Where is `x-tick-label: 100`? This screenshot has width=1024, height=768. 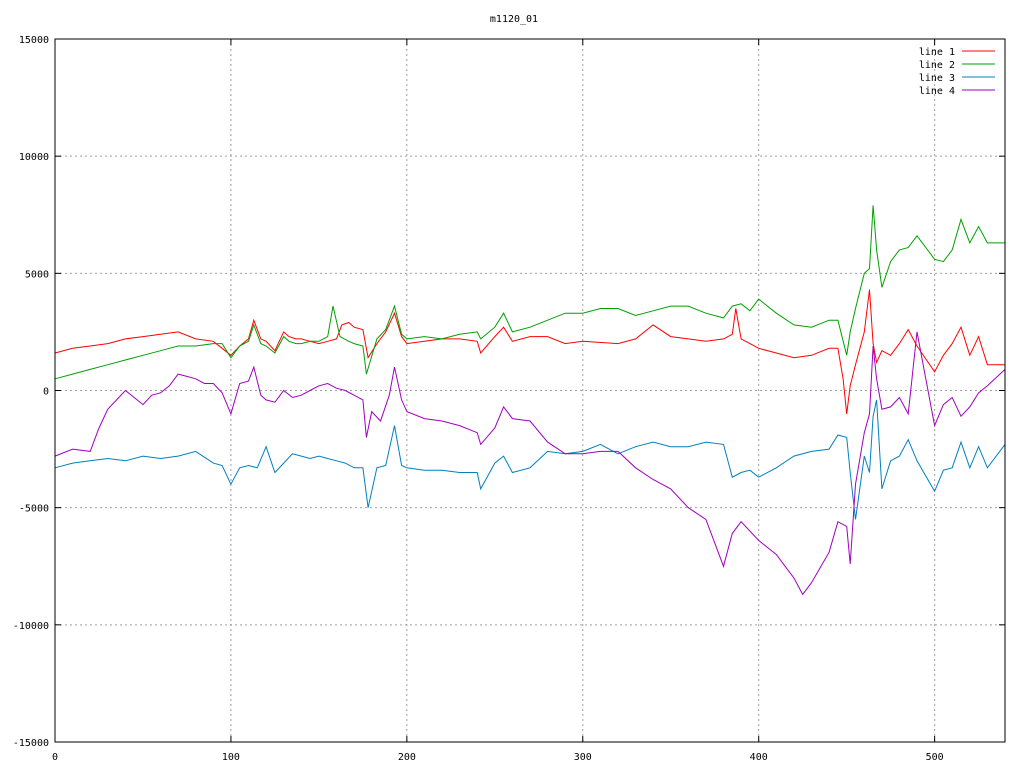
x-tick-label: 100 is located at coordinates (231, 757).